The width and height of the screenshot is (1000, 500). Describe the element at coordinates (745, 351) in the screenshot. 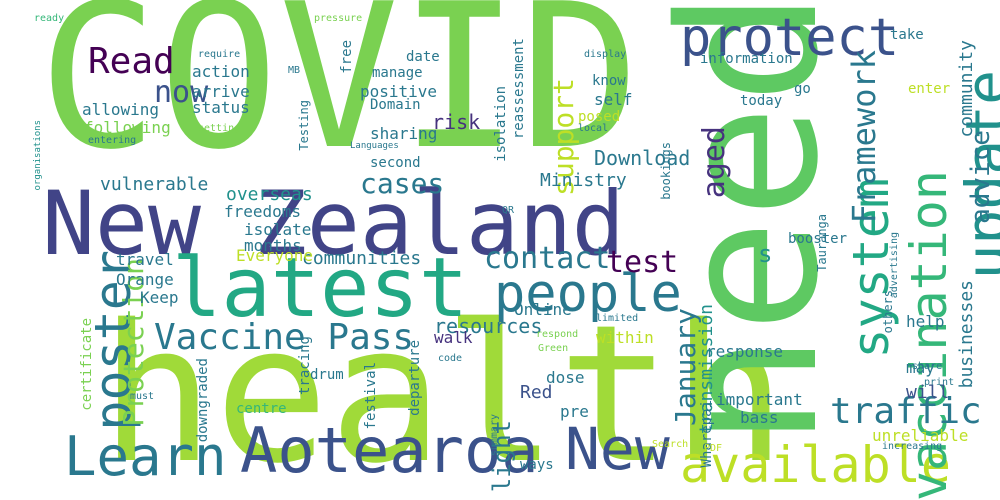

I see `word-response: response` at that location.